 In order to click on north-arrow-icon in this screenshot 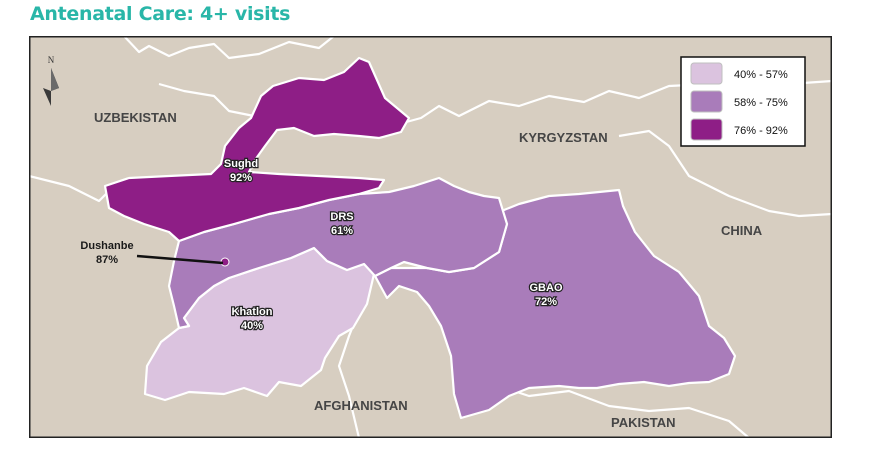, I will do `click(51, 87)`.